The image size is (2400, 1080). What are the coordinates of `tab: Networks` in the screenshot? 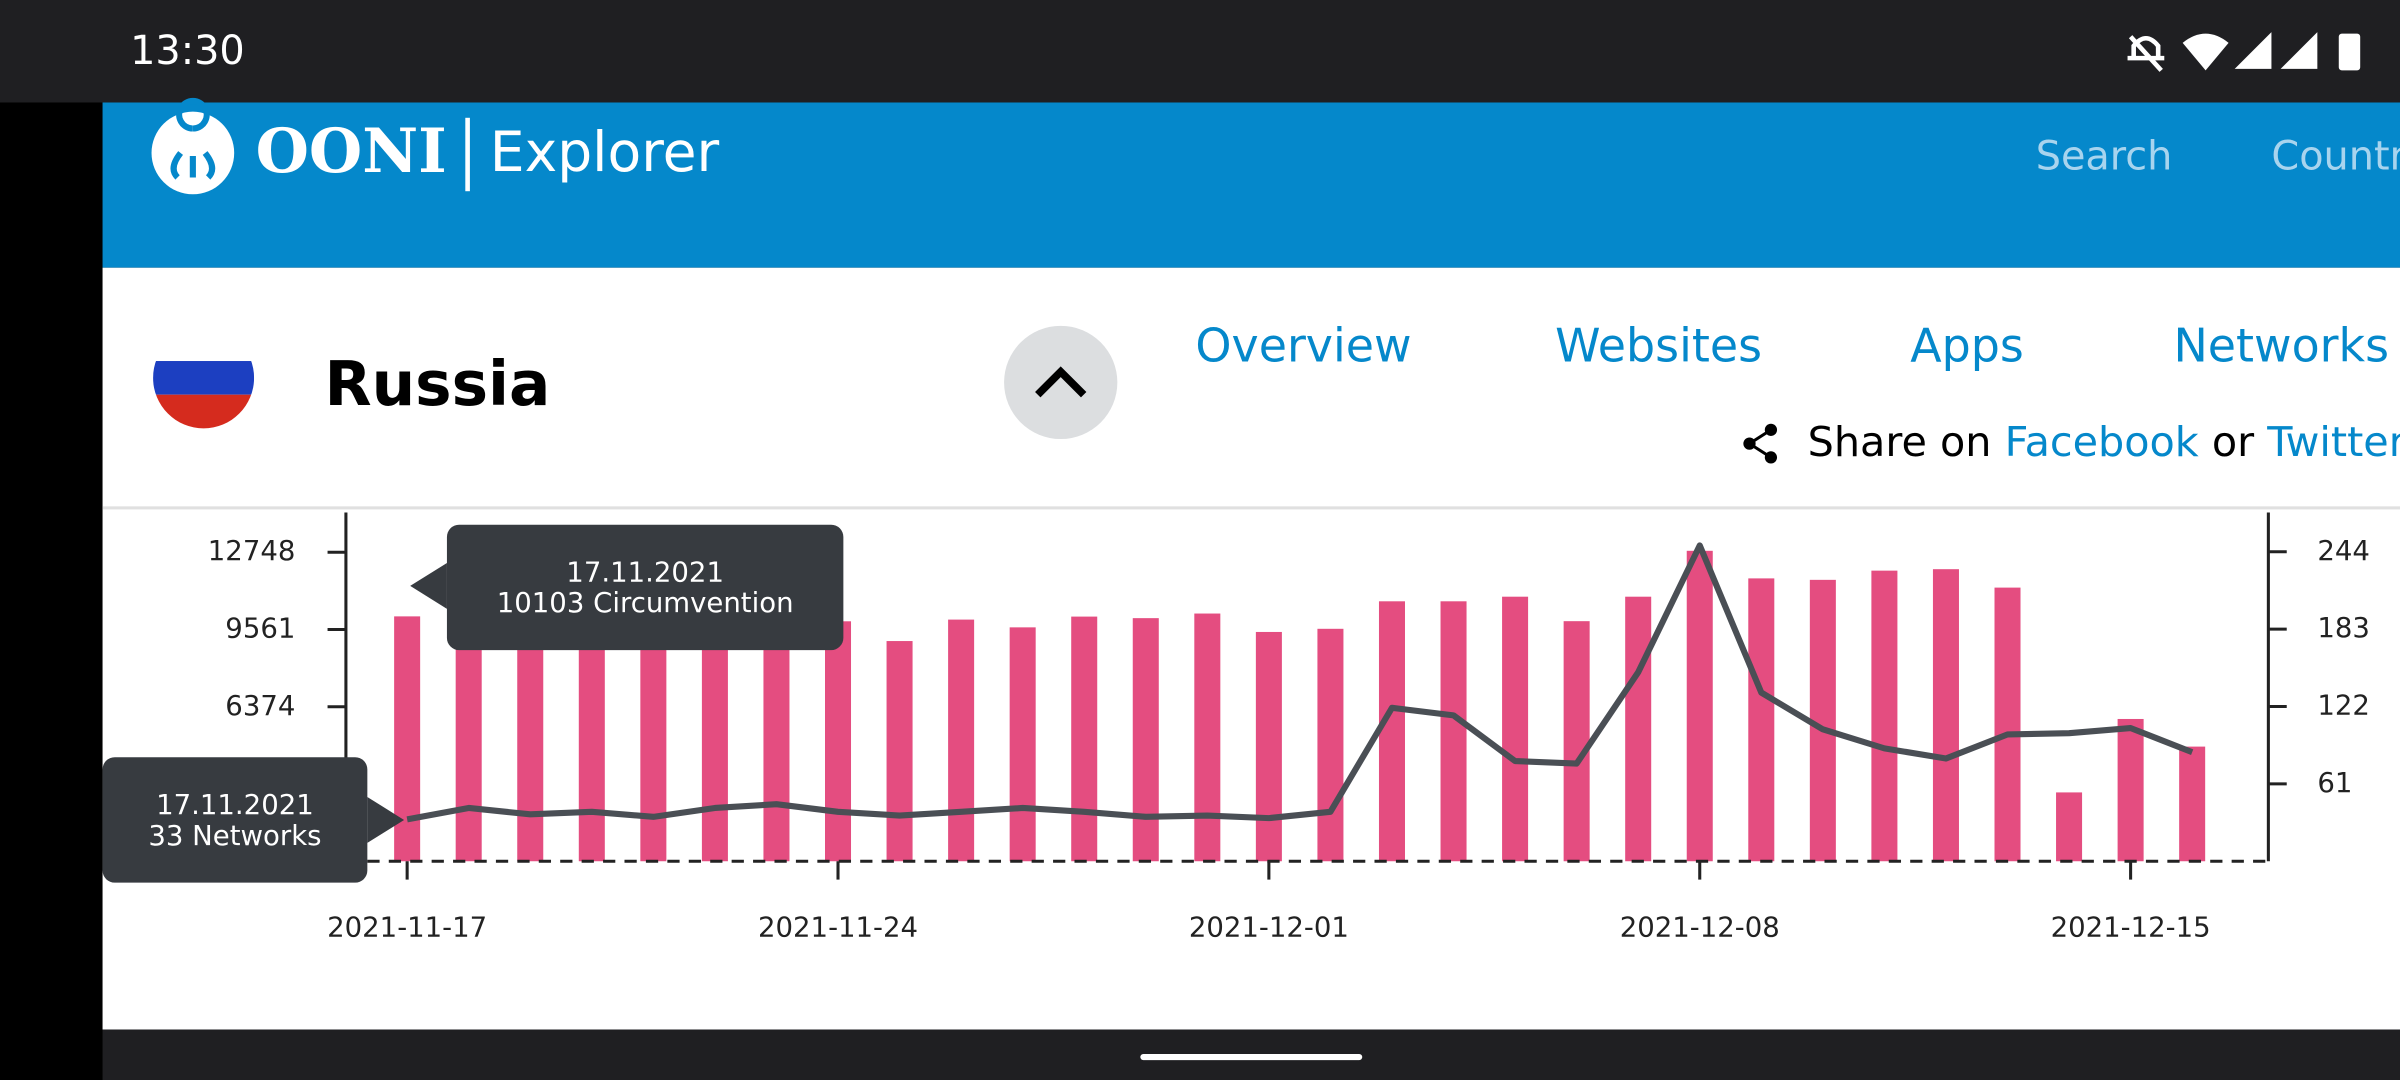 It's located at (2281, 345).